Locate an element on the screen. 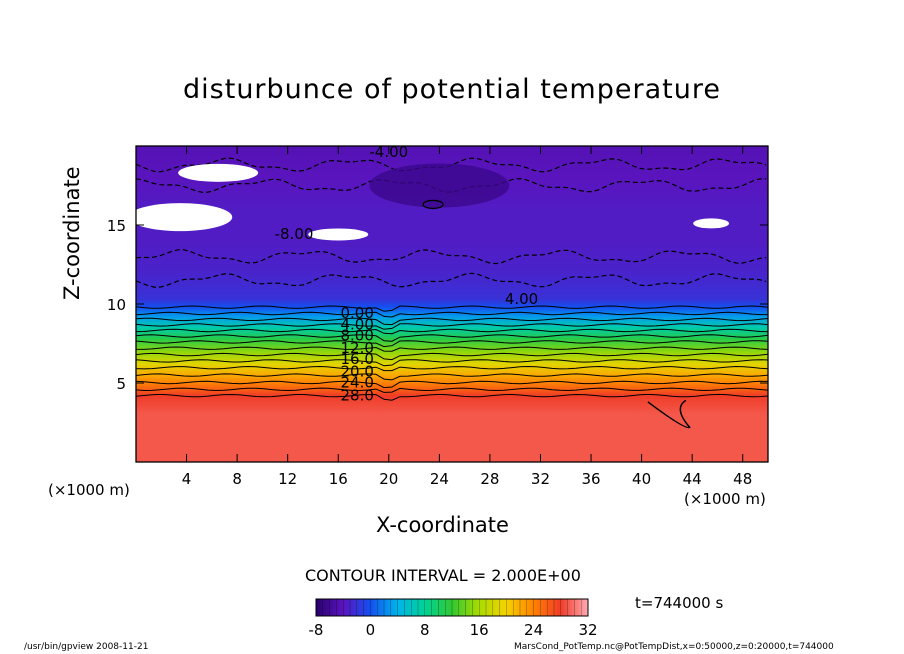  x-tick-label: 20 is located at coordinates (388, 479).